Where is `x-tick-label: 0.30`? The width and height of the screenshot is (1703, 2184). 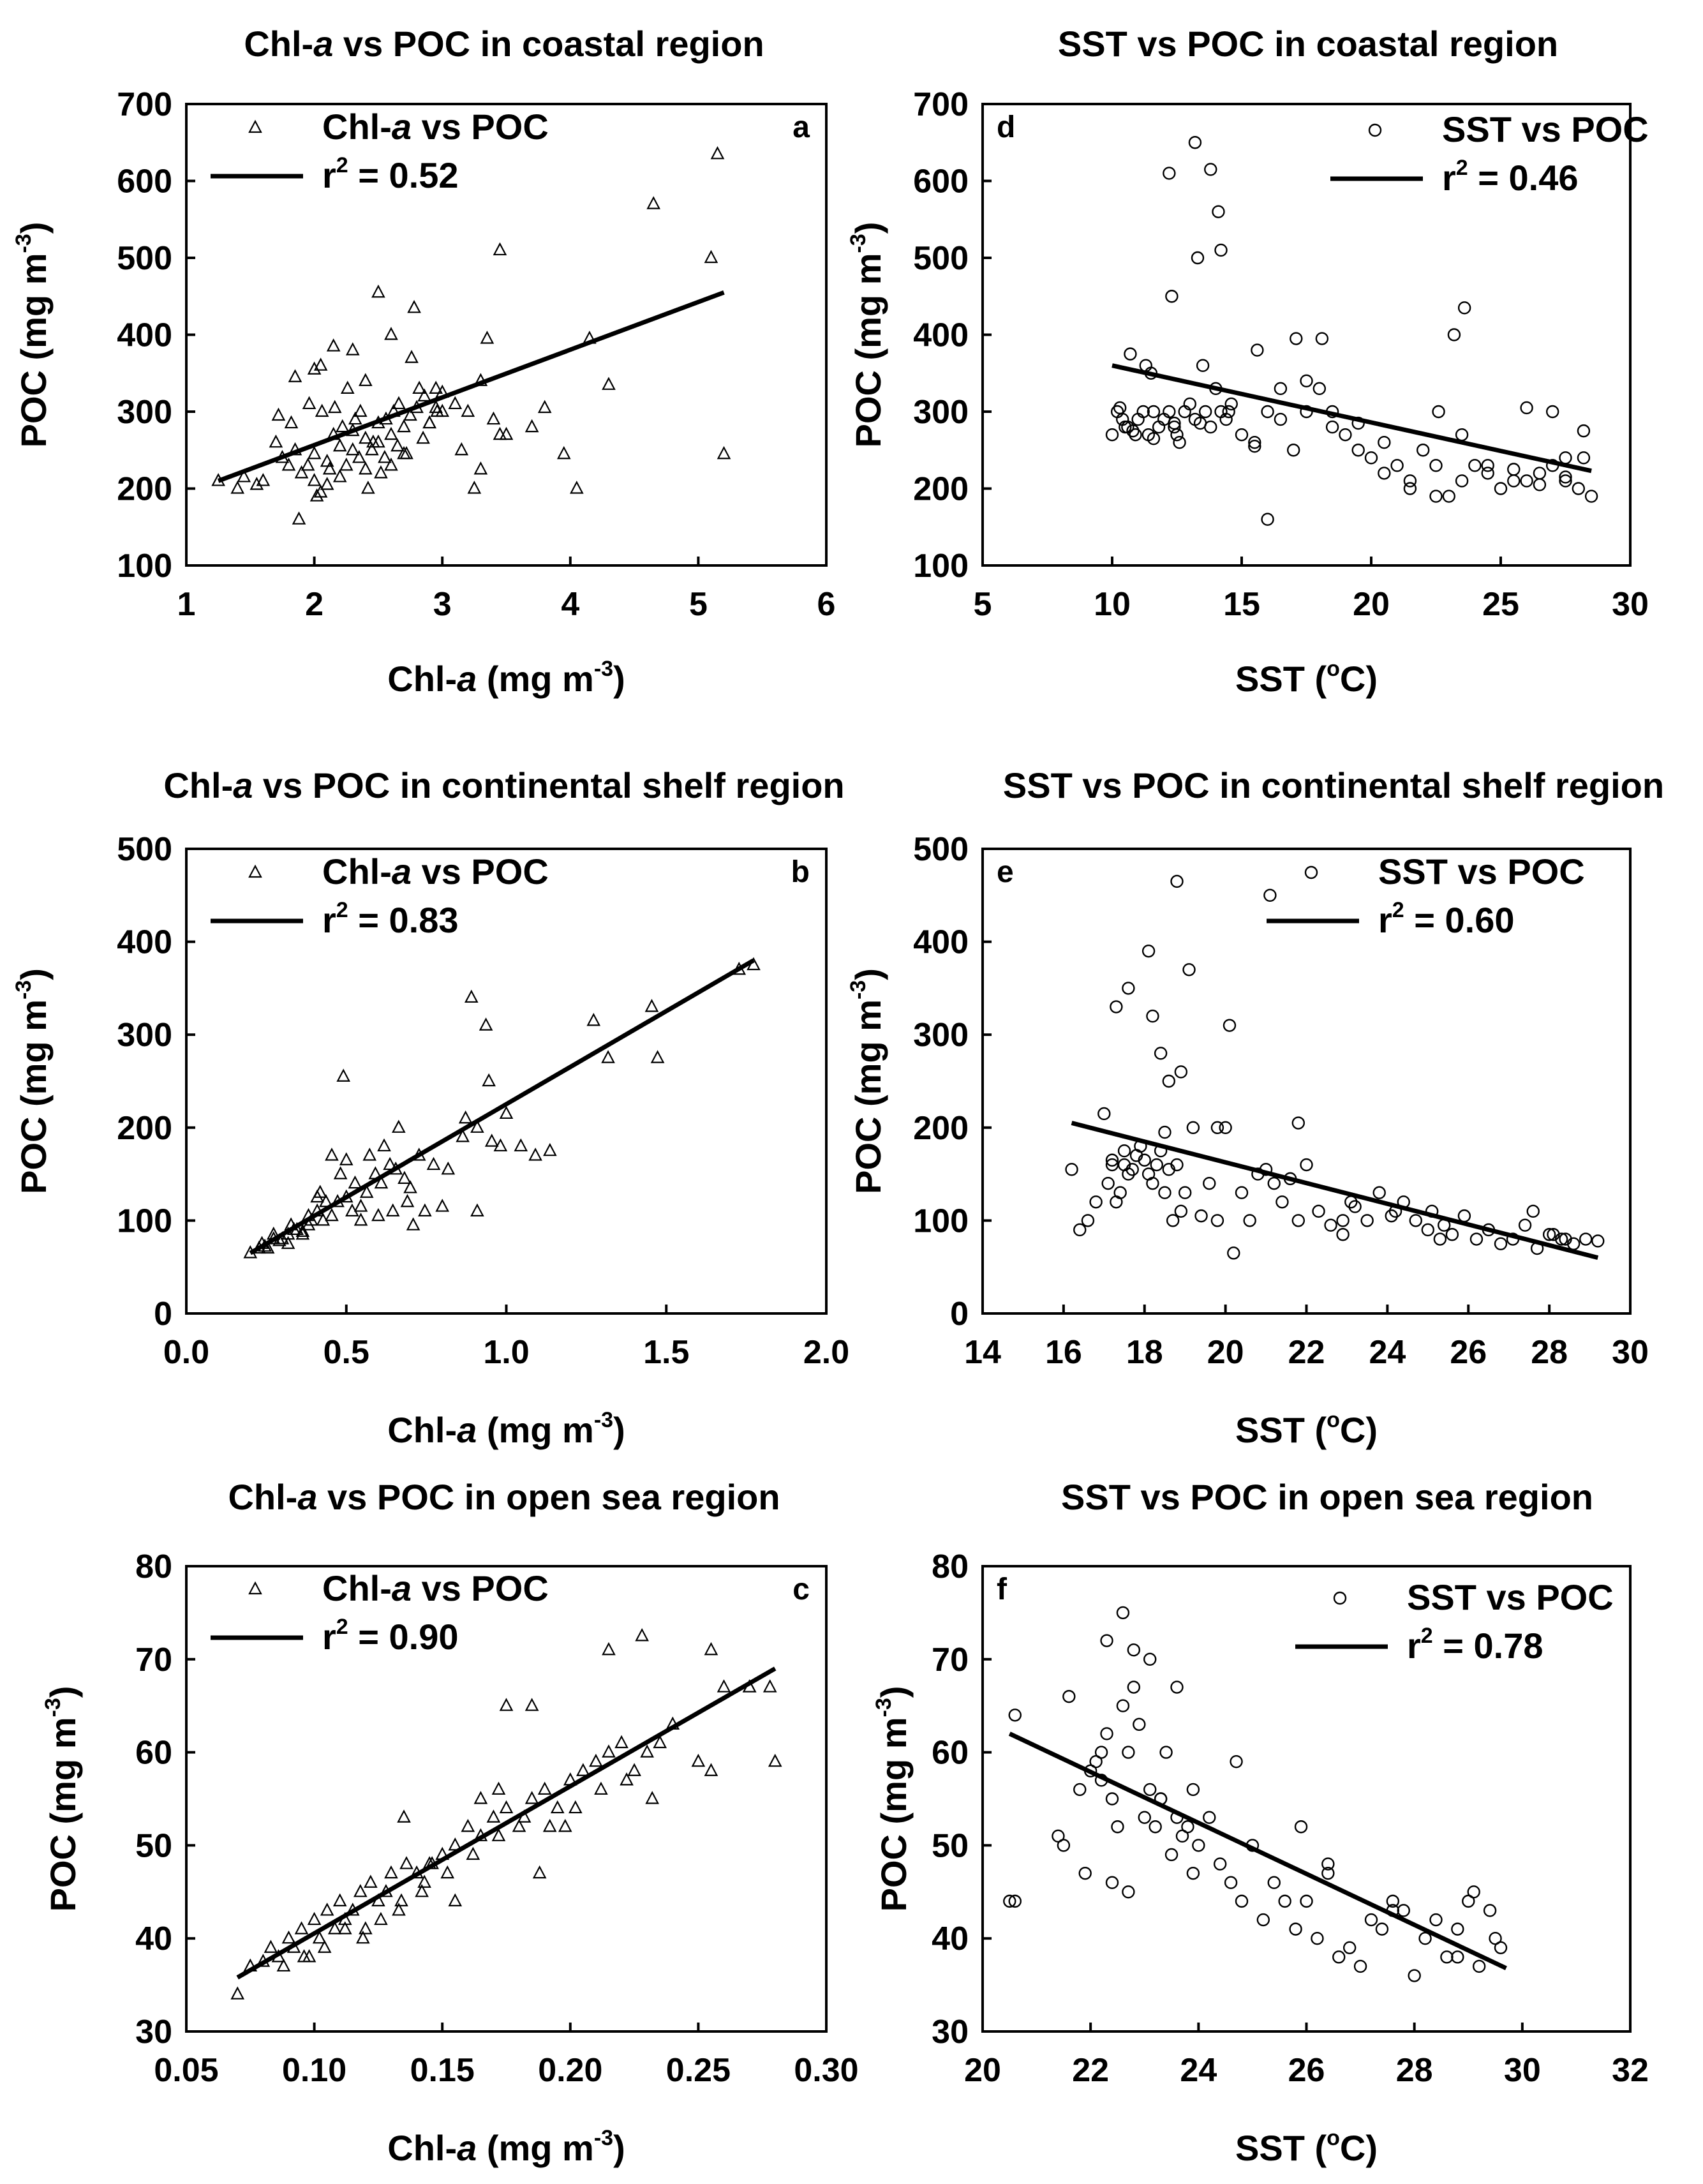 x-tick-label: 0.30 is located at coordinates (826, 2070).